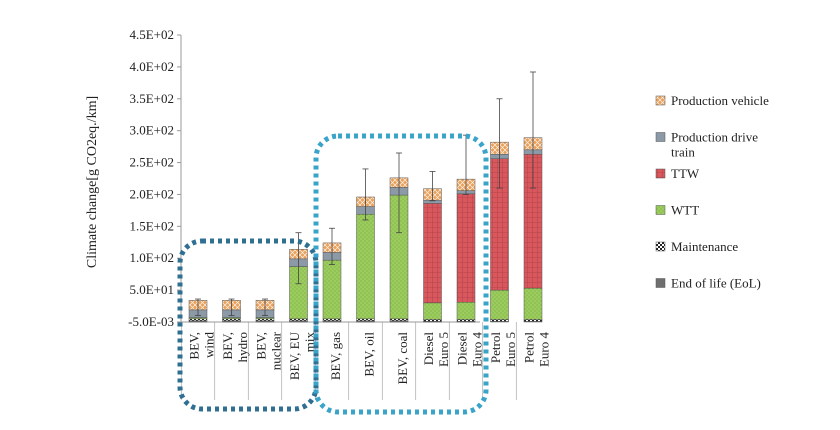  What do you see at coordinates (151, 98) in the screenshot?
I see `y-tick-label: 3.5E+02` at bounding box center [151, 98].